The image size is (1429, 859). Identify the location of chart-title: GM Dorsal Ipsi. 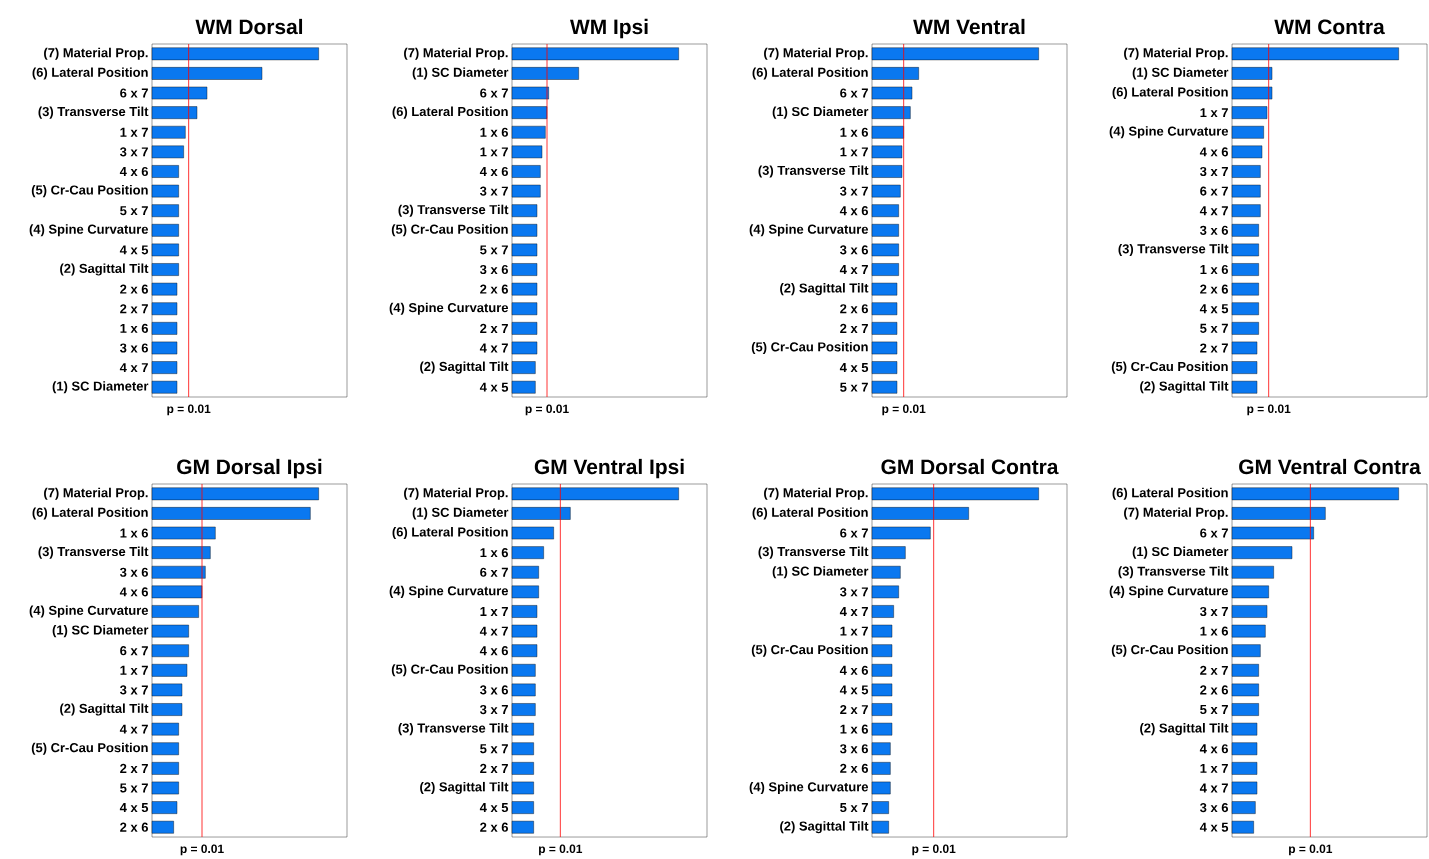
(249, 468).